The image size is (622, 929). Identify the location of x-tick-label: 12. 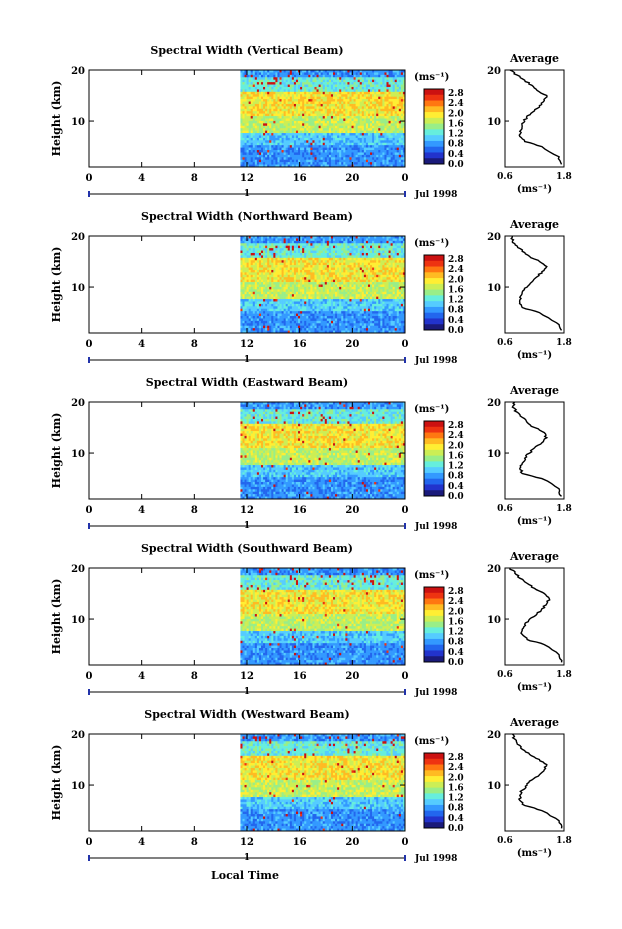
(247, 178).